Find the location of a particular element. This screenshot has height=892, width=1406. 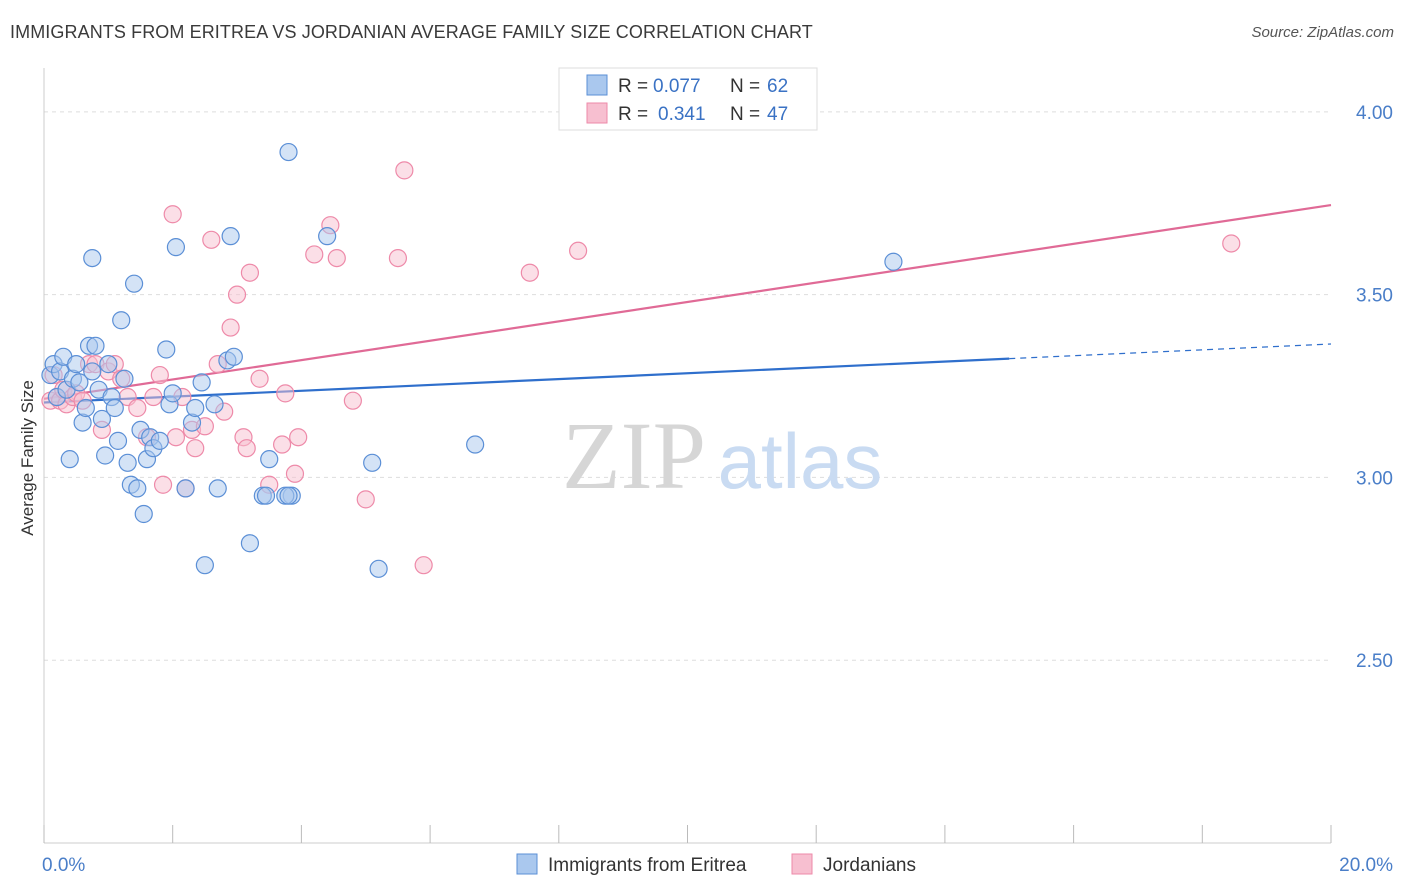

chart-source: Source: ZipAtlas.com is located at coordinates (1322, 32).